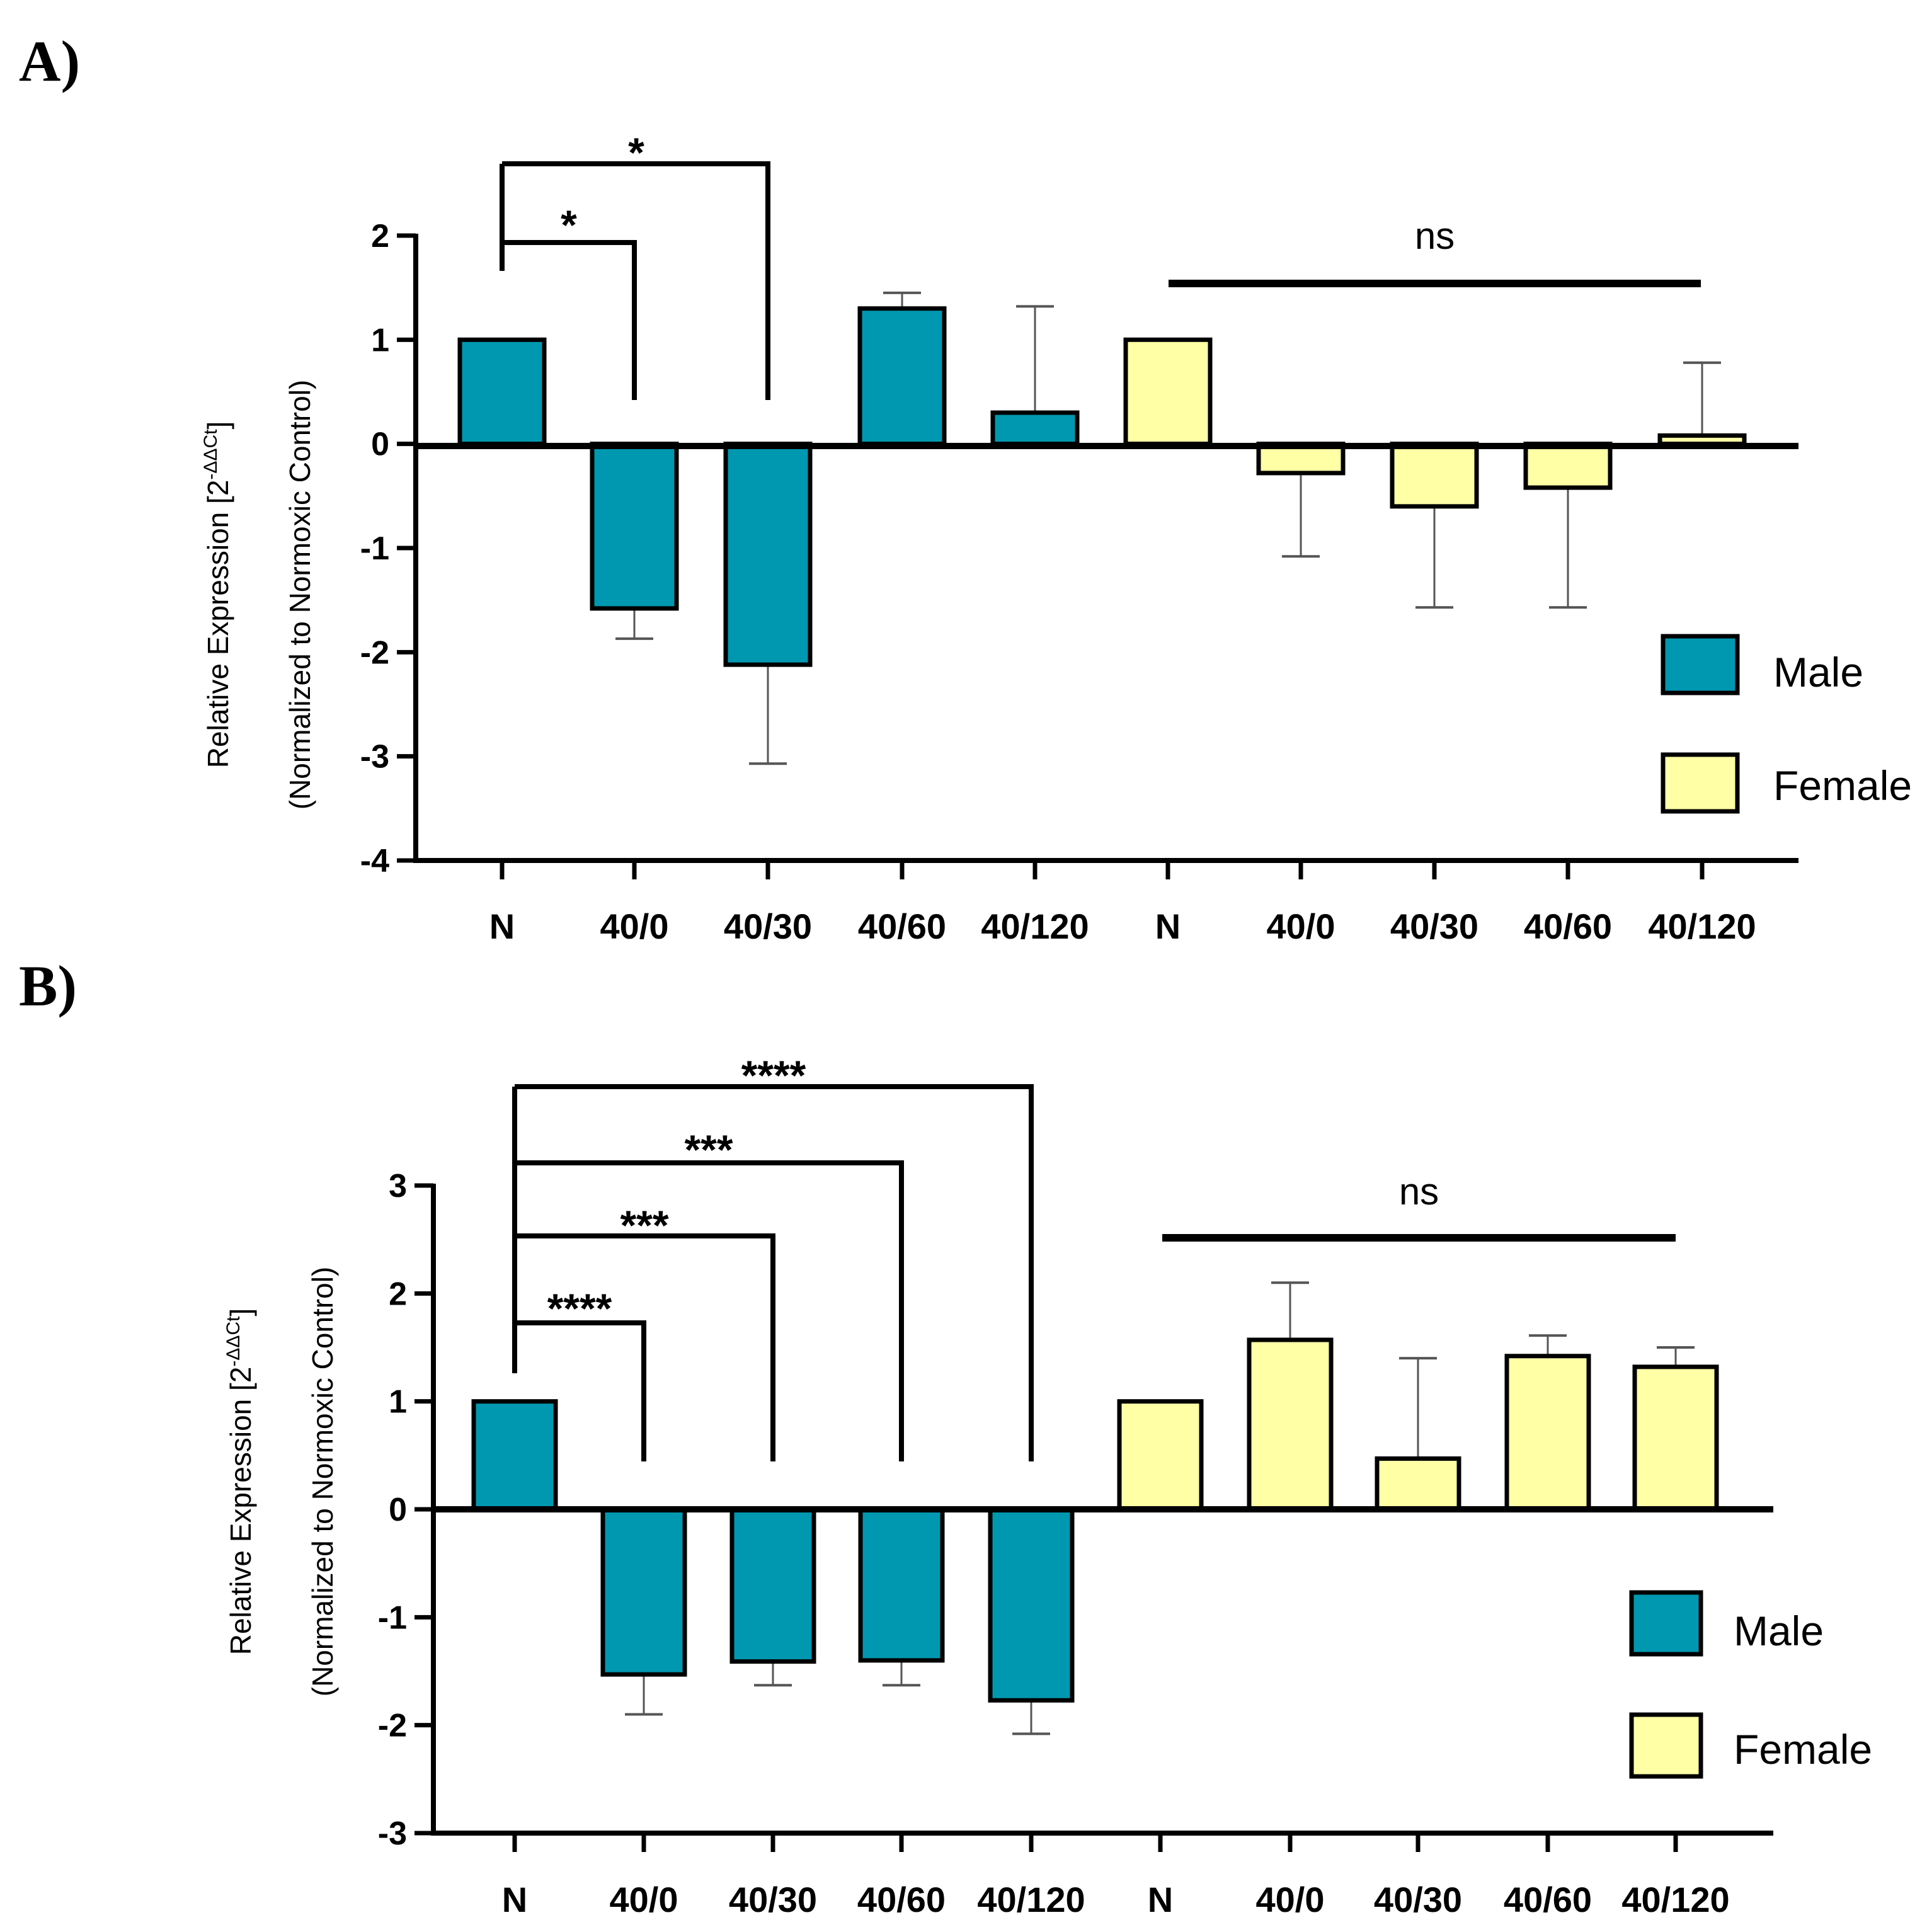 This screenshot has height=1932, width=1927. Describe the element at coordinates (217, 595) in the screenshot. I see `panel-a-ylabel-line1: Relative Expression [2-ΔΔCt]` at that location.